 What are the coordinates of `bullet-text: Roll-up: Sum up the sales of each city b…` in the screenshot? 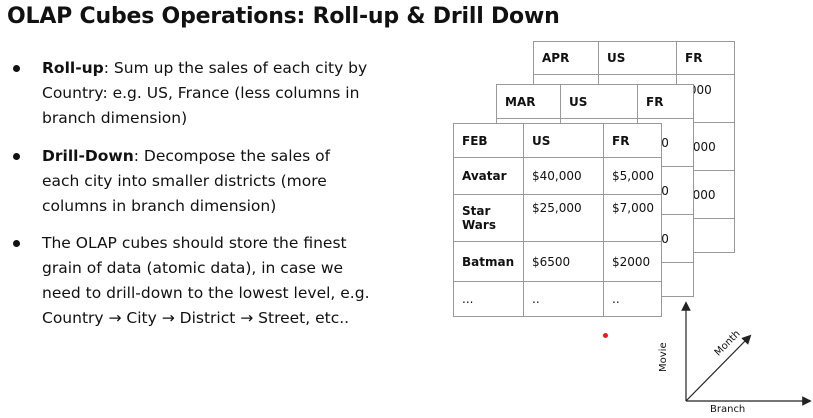 It's located at (207, 93).